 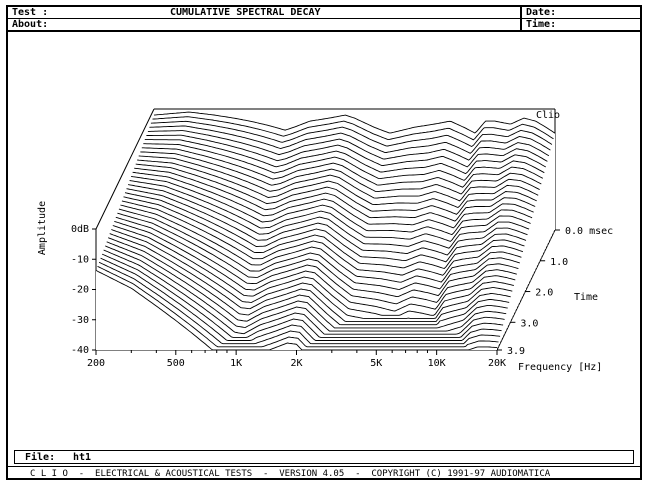 What do you see at coordinates (96, 363) in the screenshot?
I see `x-tick-label: 200` at bounding box center [96, 363].